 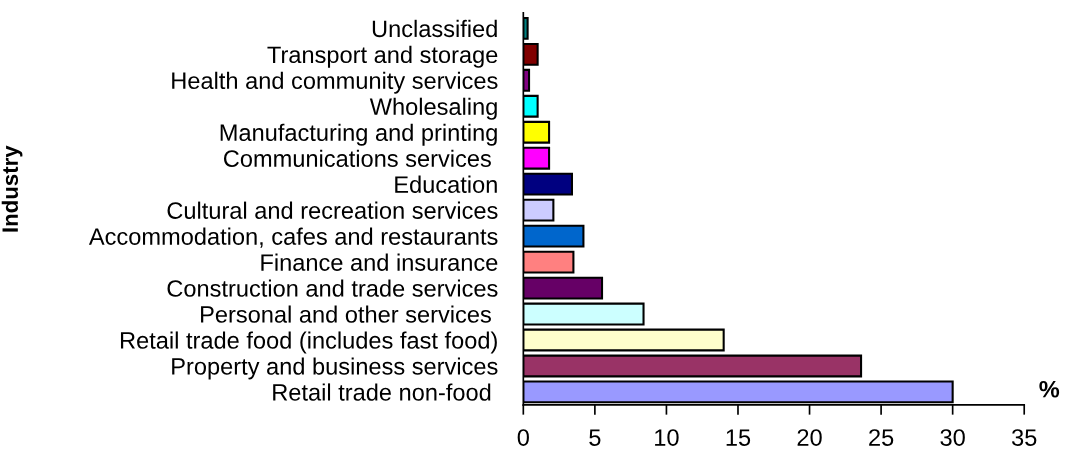 What do you see at coordinates (1049, 389) in the screenshot?
I see `x-axis-title: %` at bounding box center [1049, 389].